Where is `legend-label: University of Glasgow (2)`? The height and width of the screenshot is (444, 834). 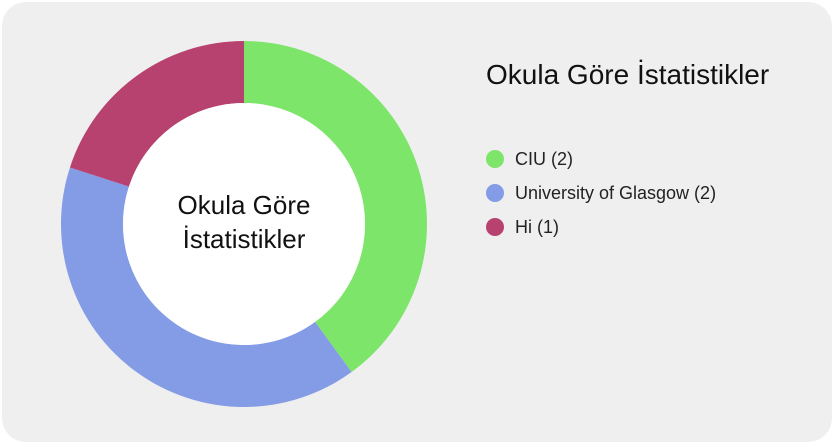
legend-label: University of Glasgow (2) is located at coordinates (616, 192).